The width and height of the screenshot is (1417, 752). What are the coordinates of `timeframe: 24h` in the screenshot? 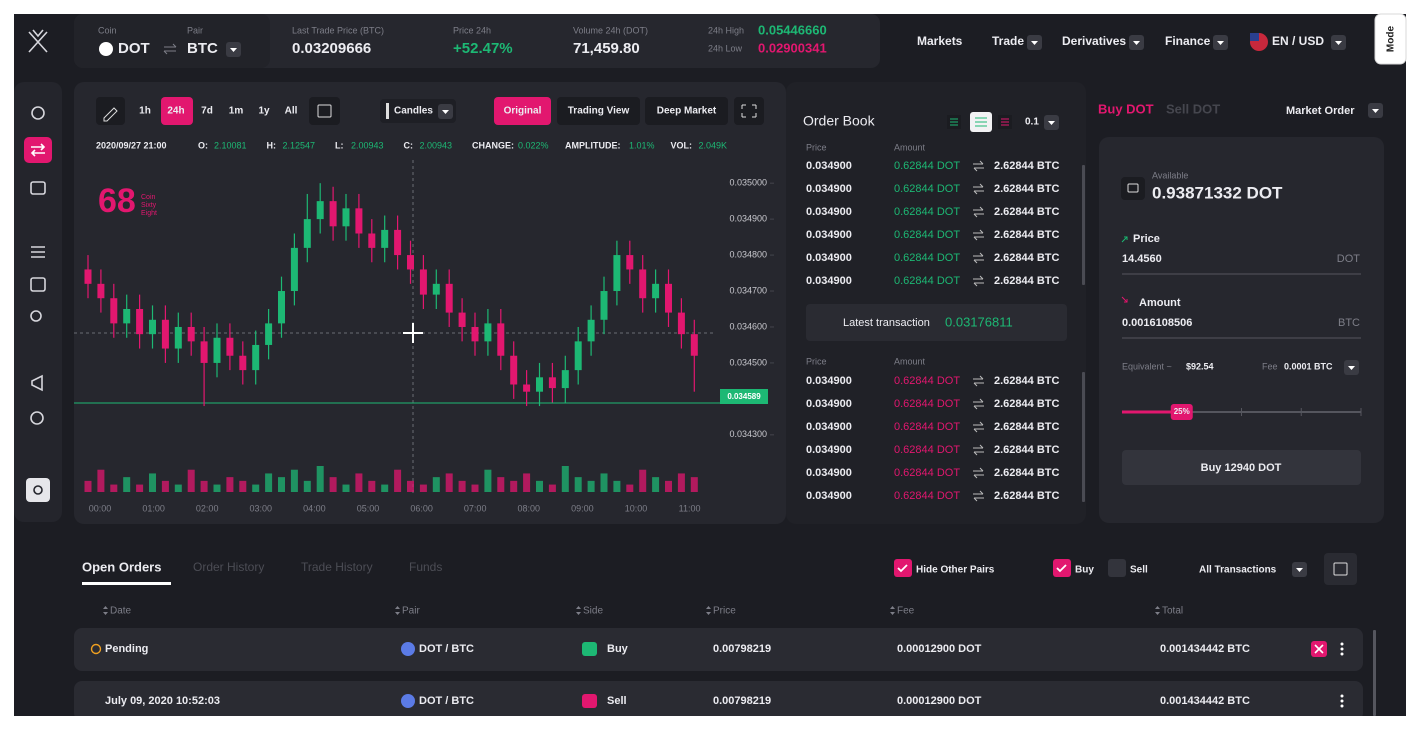 It's located at (175, 111).